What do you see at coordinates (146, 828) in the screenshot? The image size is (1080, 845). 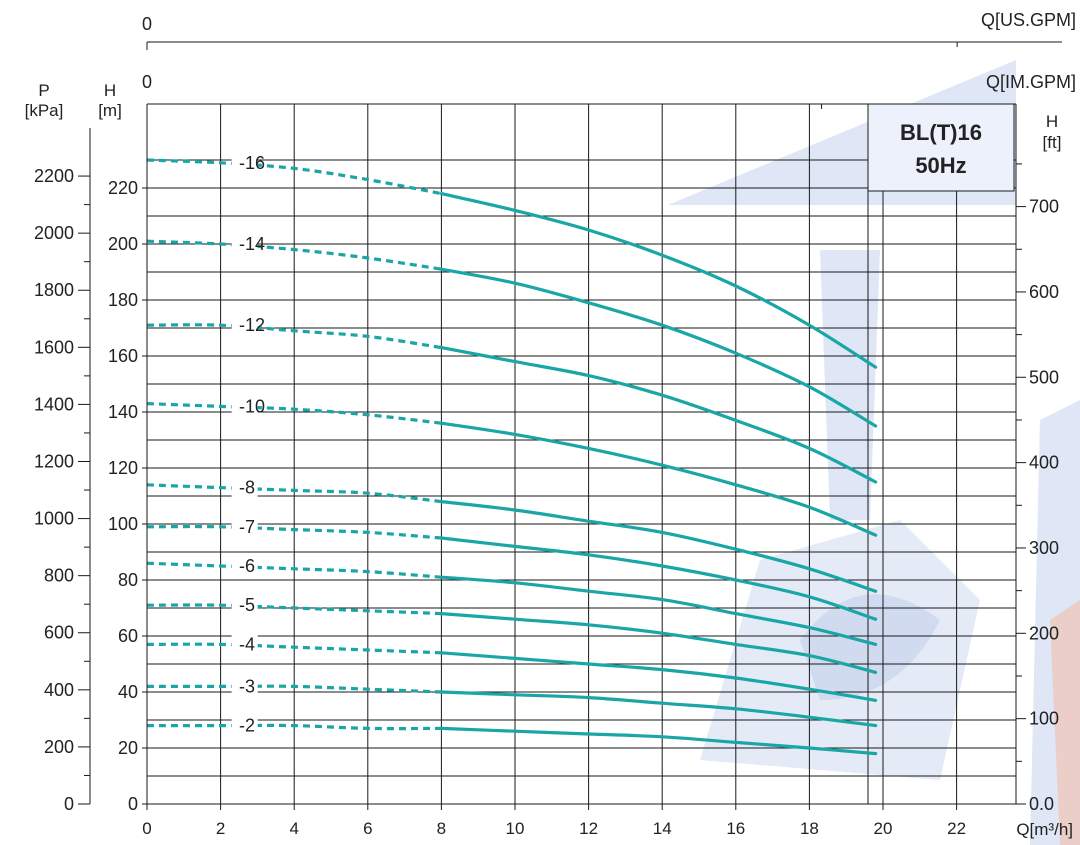 I see `x-tick-label: 0` at bounding box center [146, 828].